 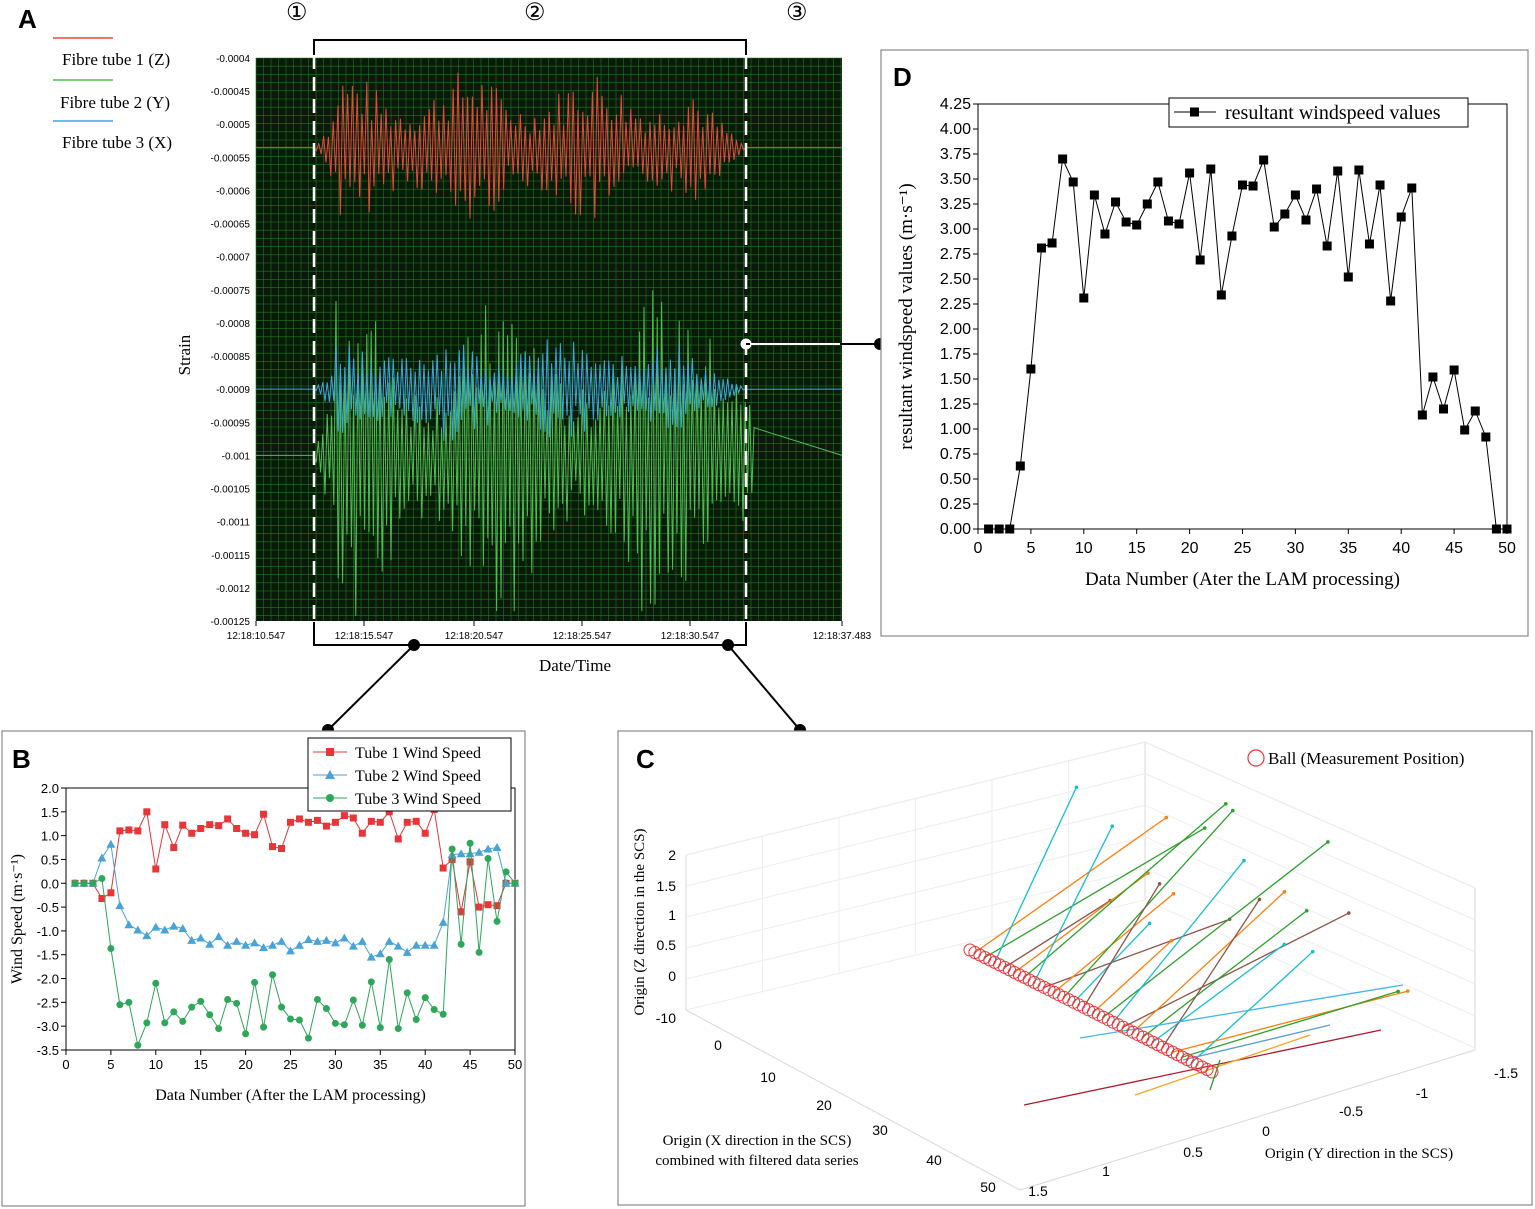 I want to click on x-tick-label: 12:18:37.483, so click(x=842, y=636).